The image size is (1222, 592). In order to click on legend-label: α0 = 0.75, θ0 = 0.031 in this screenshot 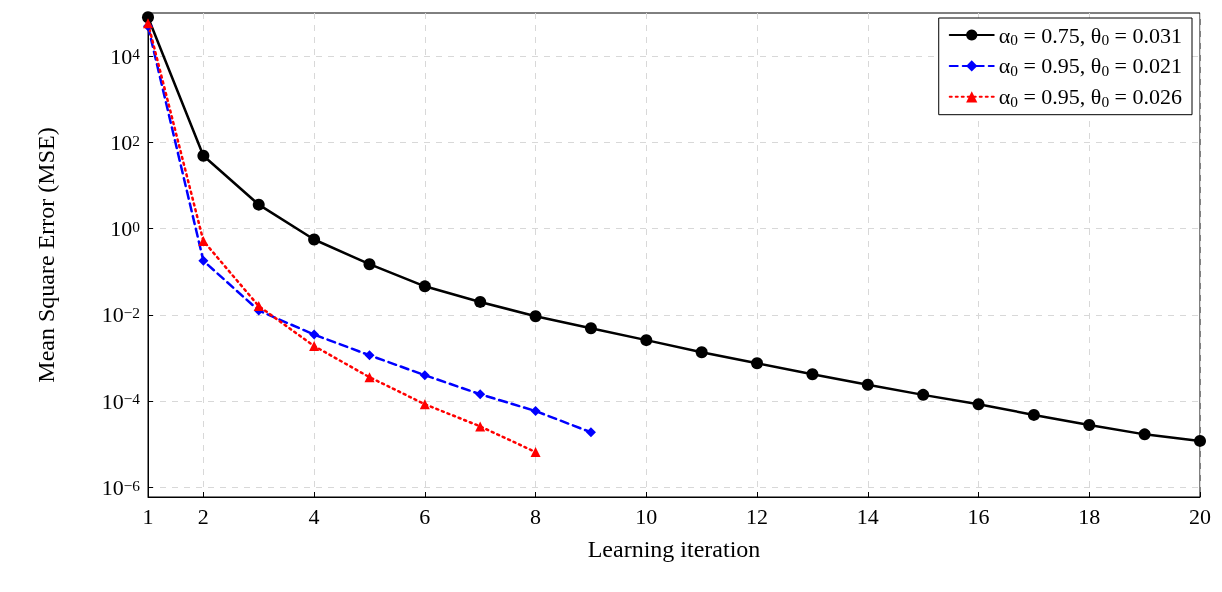, I will do `click(1090, 35)`.